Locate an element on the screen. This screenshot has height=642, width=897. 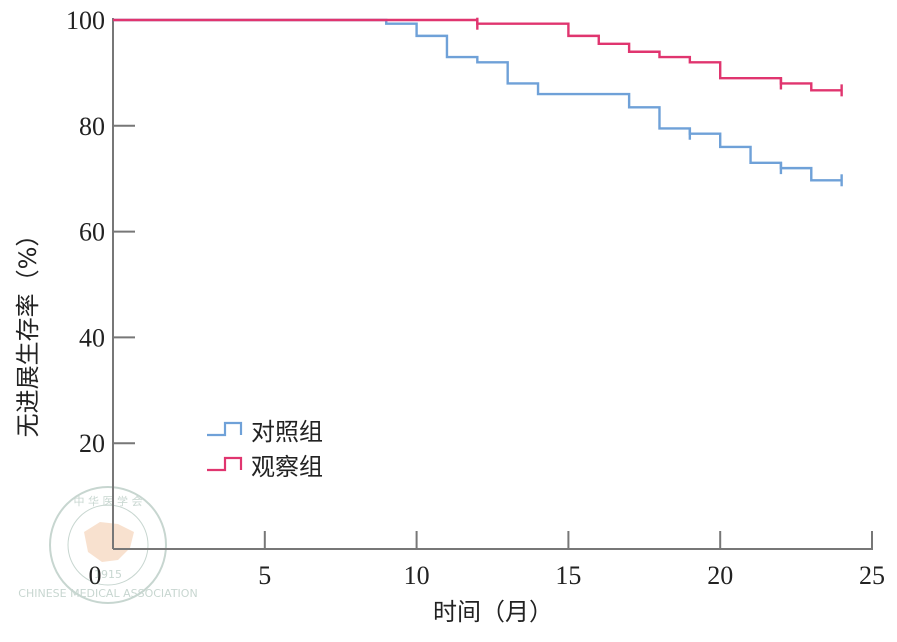
watermark-map-shape is located at coordinates (109, 542).